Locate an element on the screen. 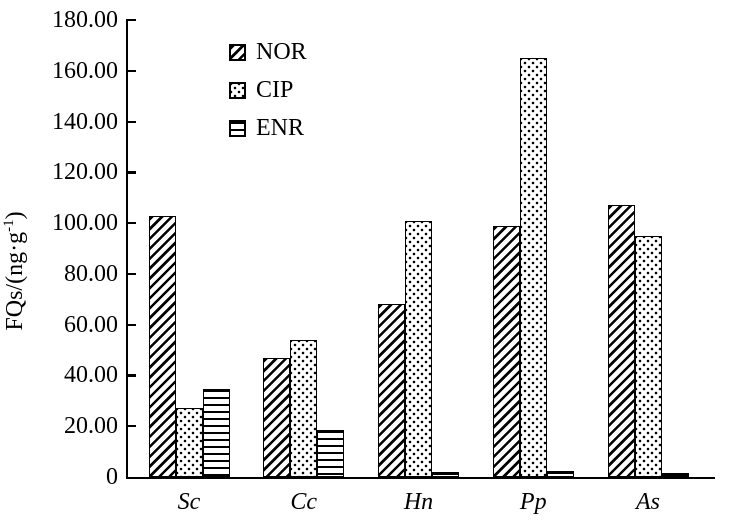 This screenshot has width=734, height=523. bar-enr-as is located at coordinates (675, 475).